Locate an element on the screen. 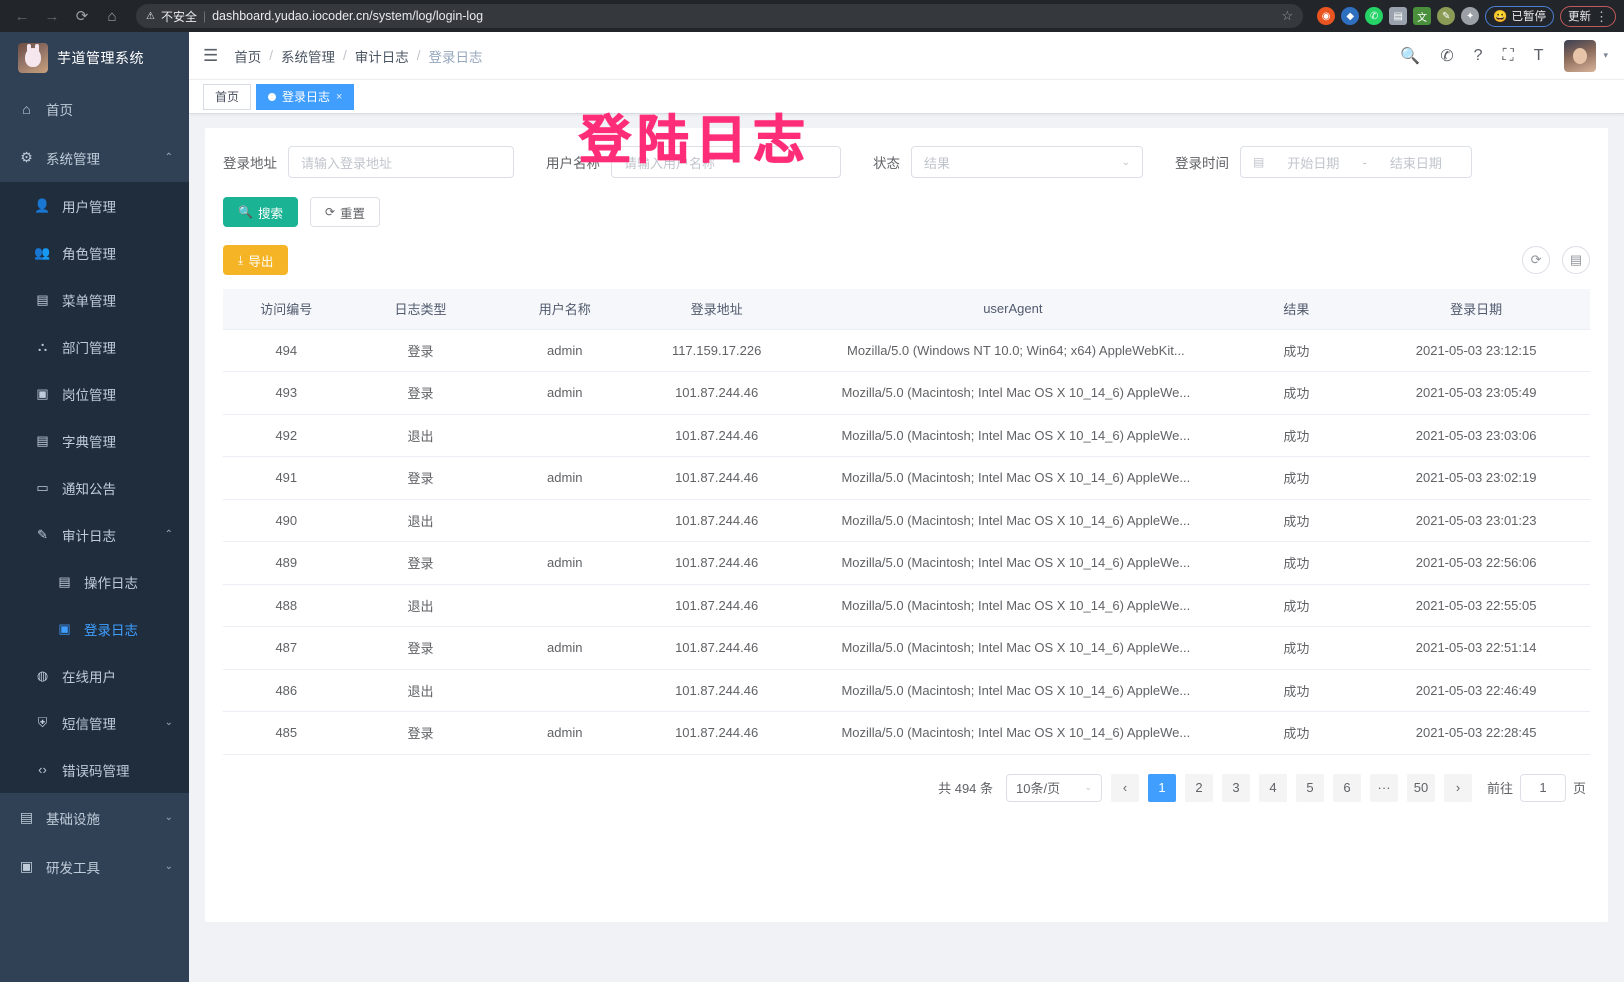 This screenshot has height=982, width=1624. tab-home: 首页 is located at coordinates (227, 96).